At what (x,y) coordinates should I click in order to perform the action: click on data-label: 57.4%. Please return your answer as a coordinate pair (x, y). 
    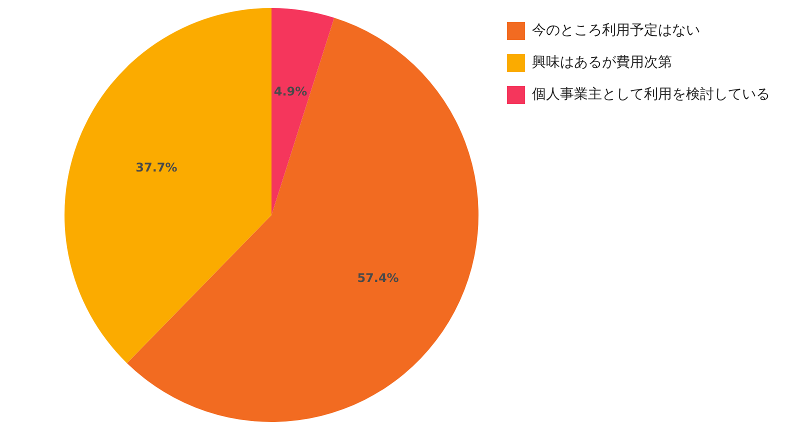
    Looking at the image, I should click on (378, 278).